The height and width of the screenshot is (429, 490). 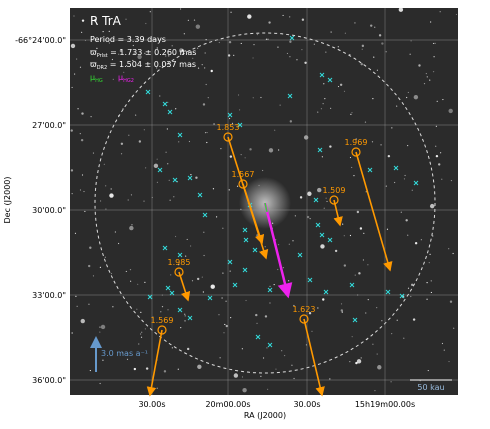 I want to click on companion-label: 1.969, so click(x=356, y=142).